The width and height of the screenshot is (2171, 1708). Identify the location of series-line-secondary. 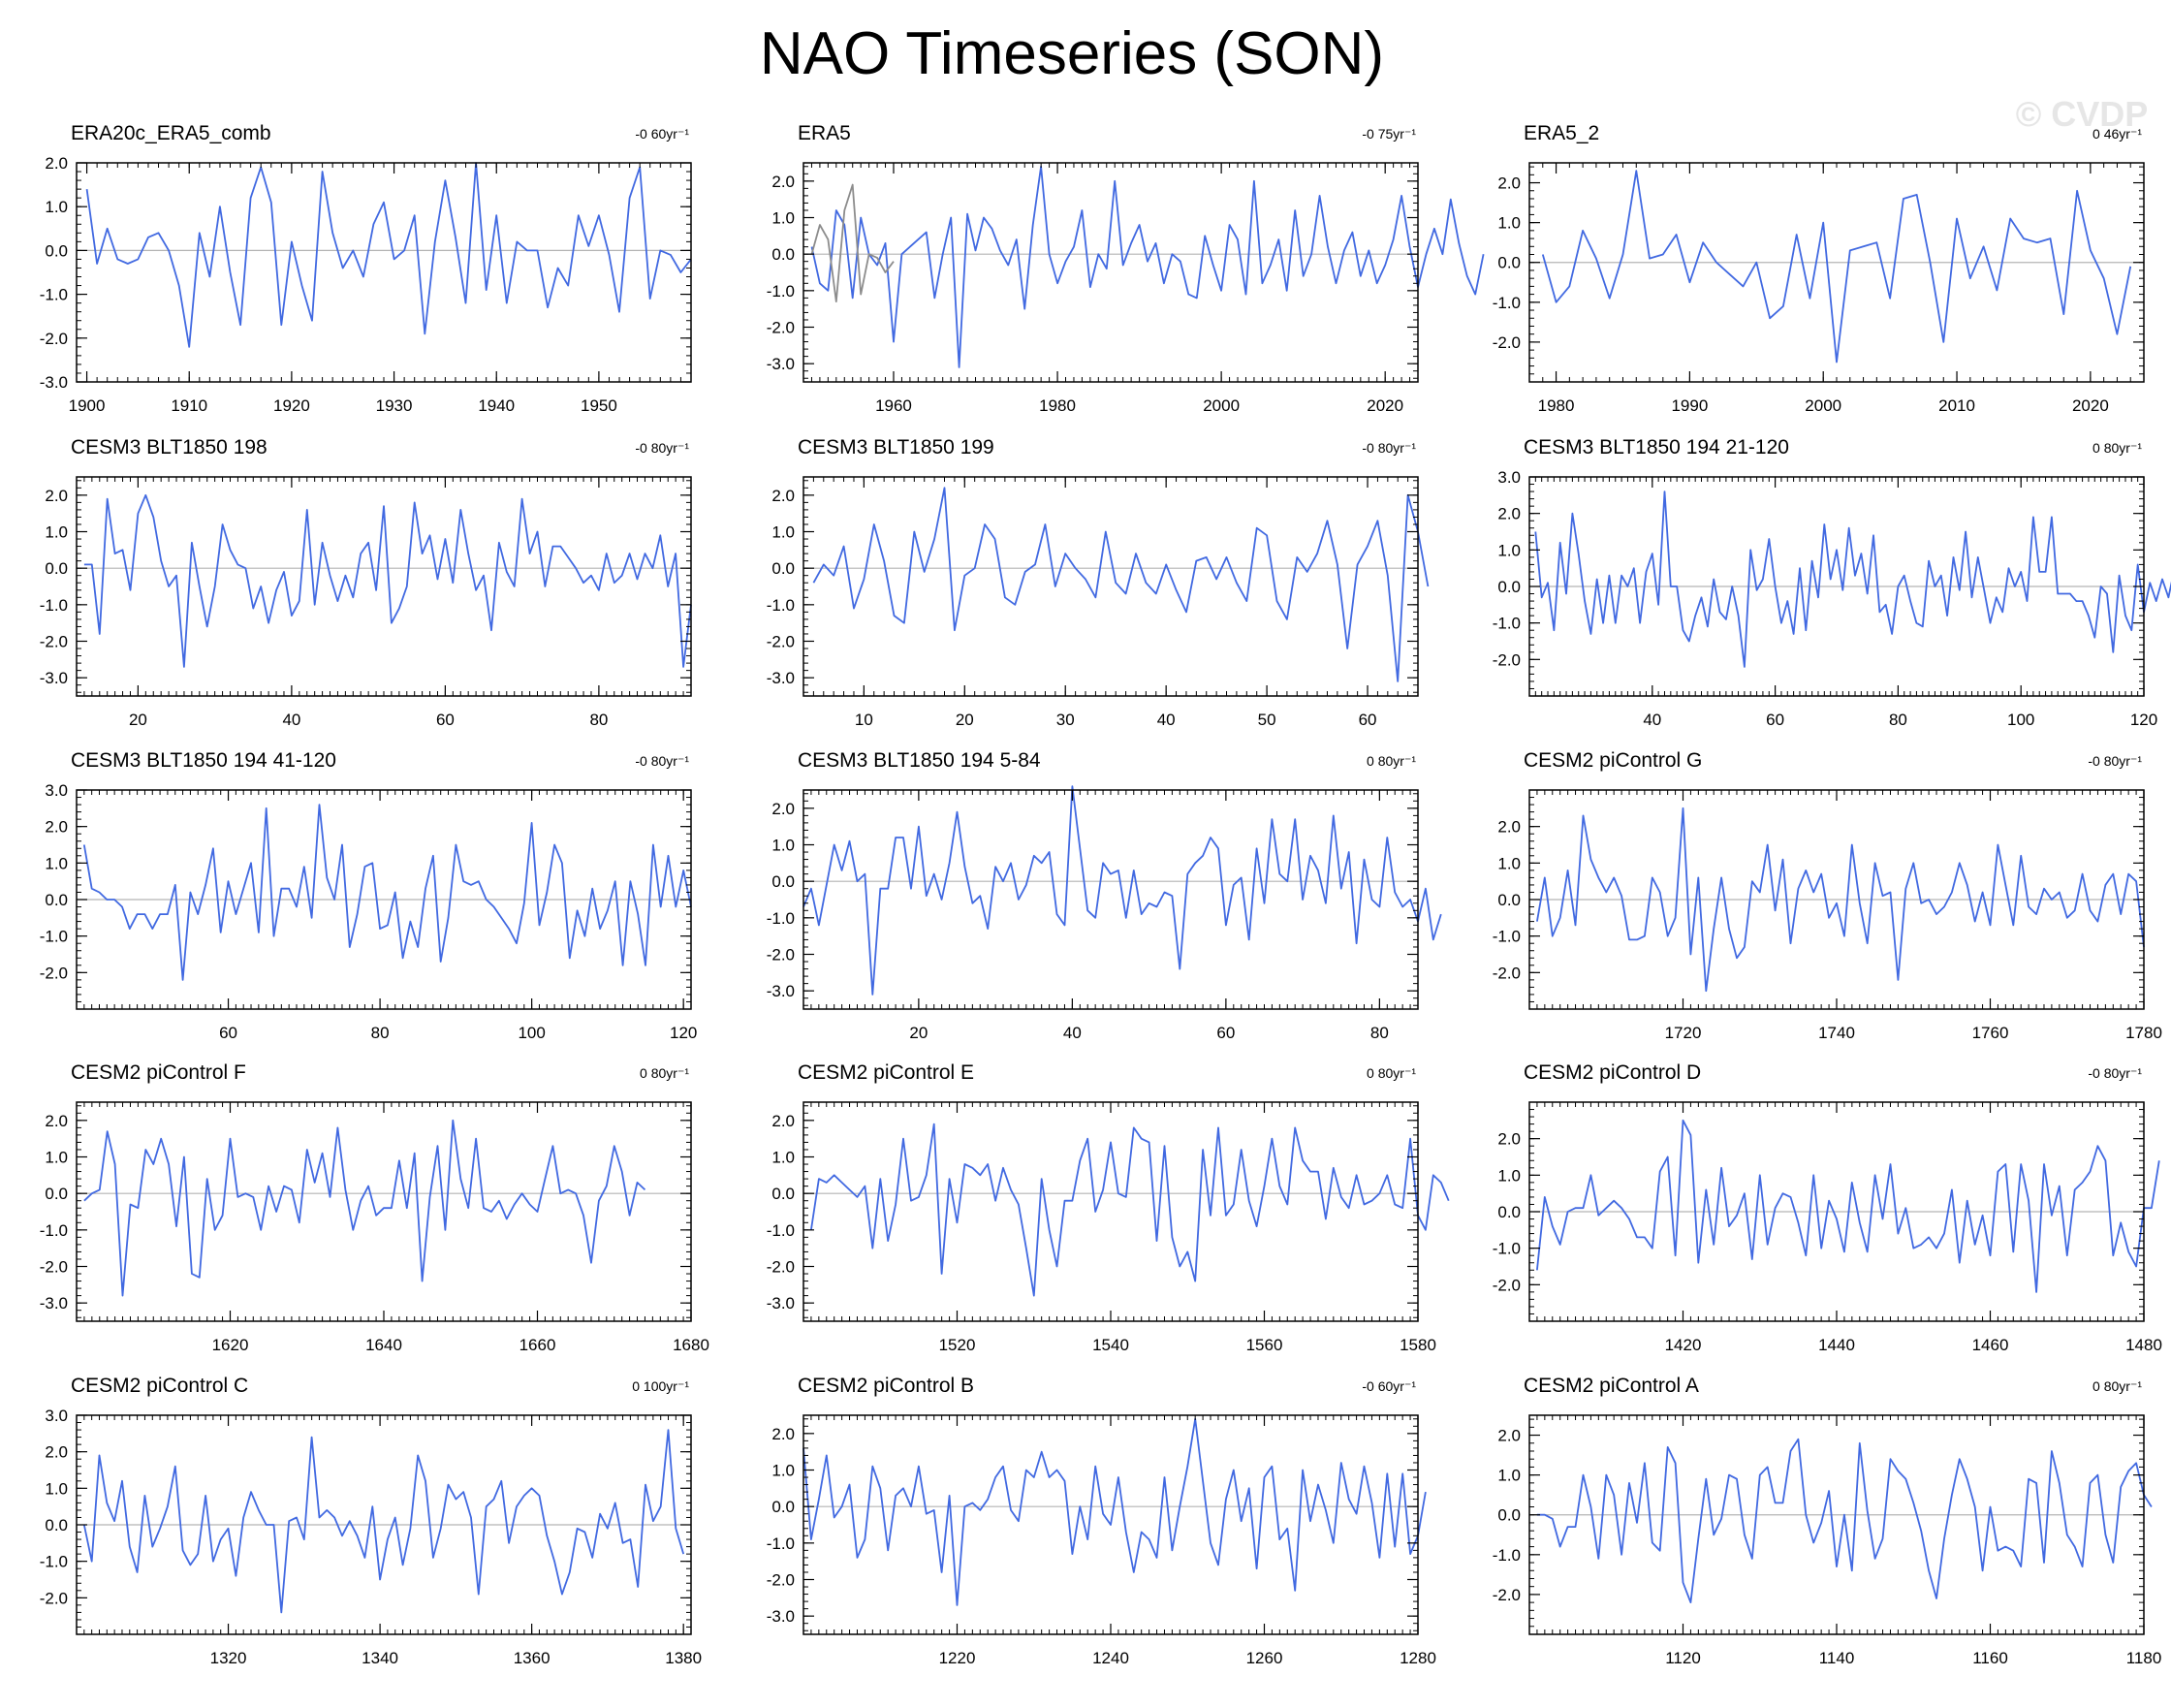
(852, 243).